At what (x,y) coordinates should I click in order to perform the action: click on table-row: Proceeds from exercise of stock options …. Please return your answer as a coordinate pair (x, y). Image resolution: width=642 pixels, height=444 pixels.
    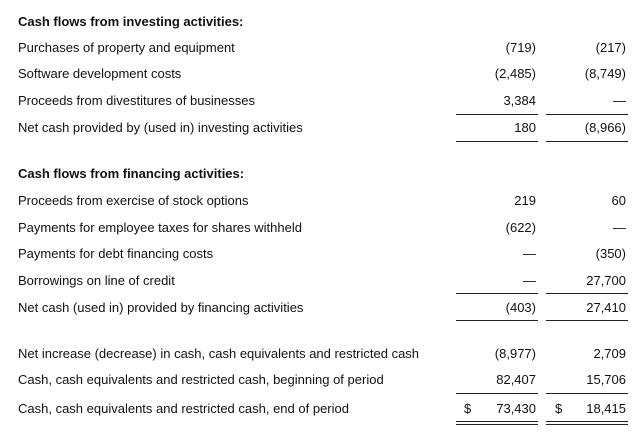
    Looking at the image, I should click on (321, 201).